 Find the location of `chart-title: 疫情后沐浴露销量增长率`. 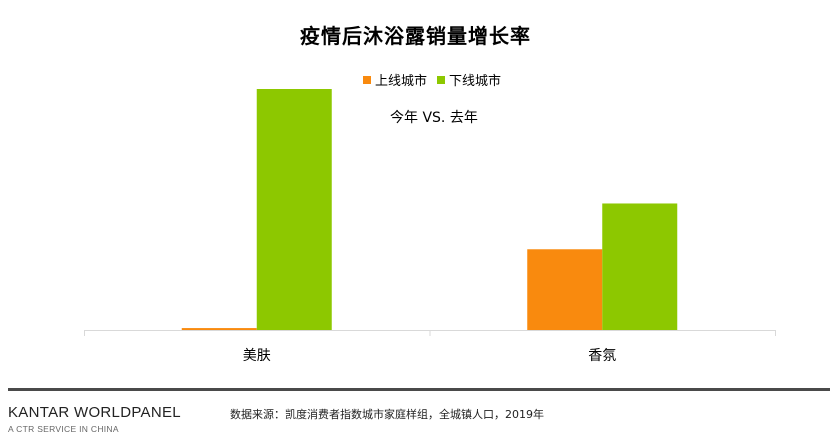

chart-title: 疫情后沐浴露销量增长率 is located at coordinates (415, 36).